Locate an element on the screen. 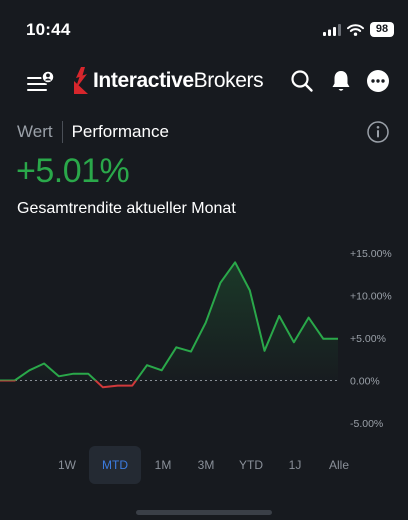 This screenshot has height=520, width=408. app-header: InteractiveBrokers is located at coordinates (204, 82).